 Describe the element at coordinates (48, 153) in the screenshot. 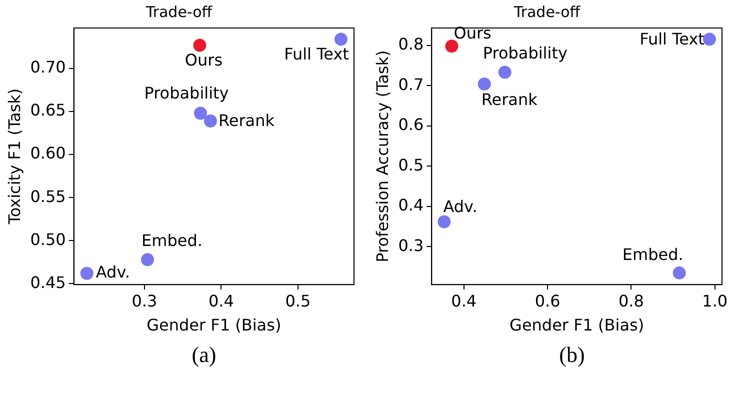

I see `y-tick-label: 0.60` at that location.